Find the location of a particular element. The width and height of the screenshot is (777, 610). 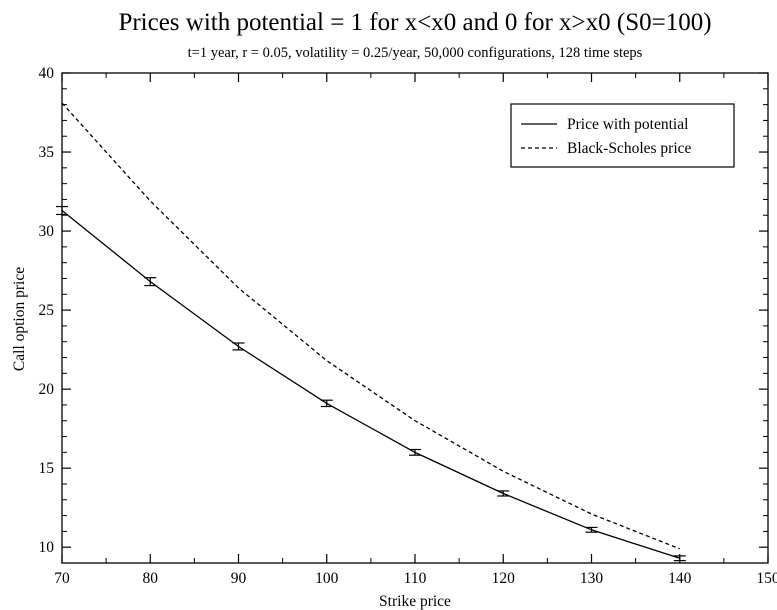

y-tick-label: 35 is located at coordinates (47, 152).